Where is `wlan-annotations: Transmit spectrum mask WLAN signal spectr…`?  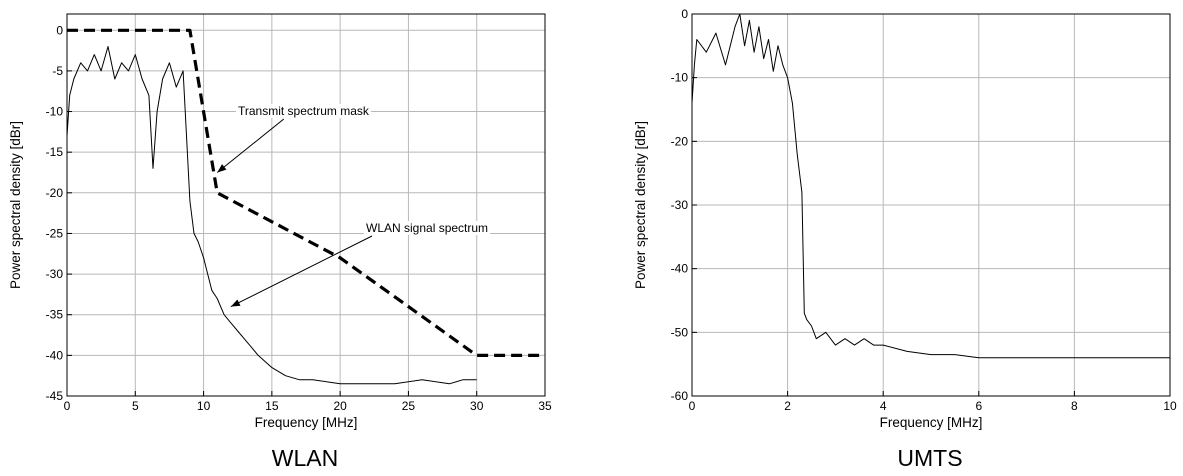
wlan-annotations: Transmit spectrum mask WLAN signal spectr… is located at coordinates (353, 206).